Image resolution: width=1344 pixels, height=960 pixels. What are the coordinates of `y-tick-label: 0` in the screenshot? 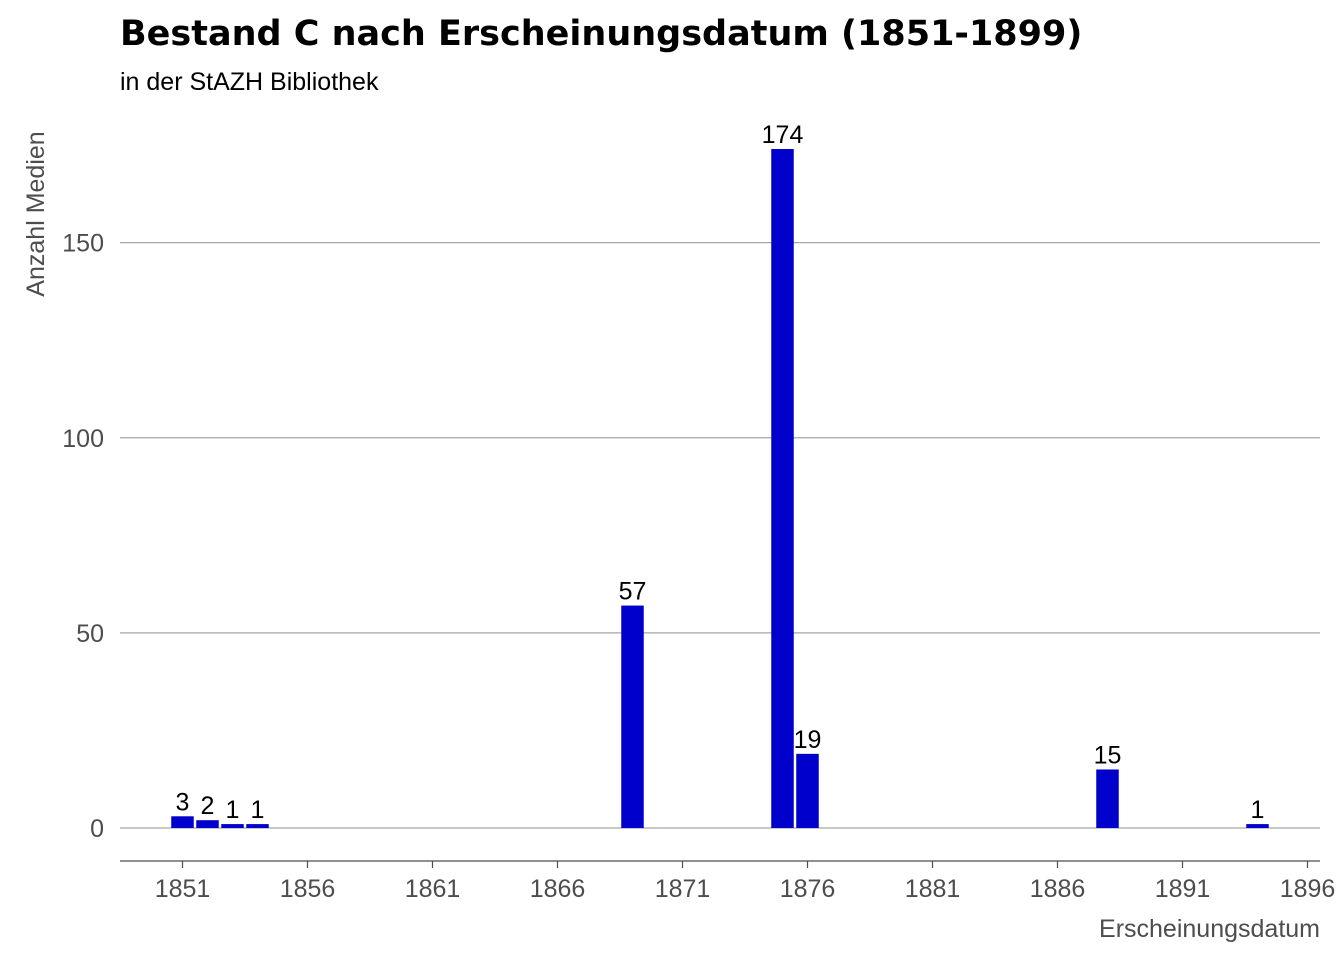 It's located at (97, 829).